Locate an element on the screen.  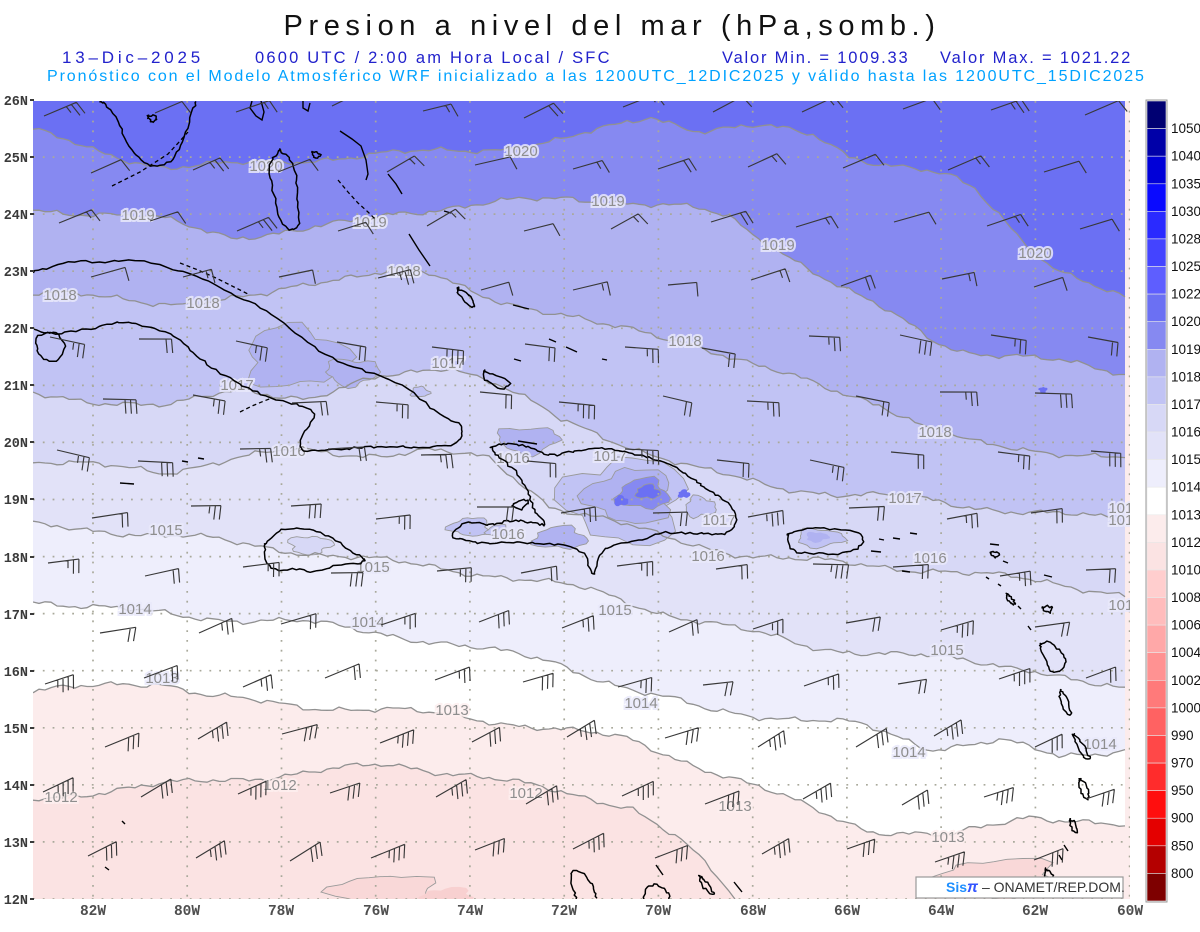
svg-text: 16N is located at coordinates (16, 673).